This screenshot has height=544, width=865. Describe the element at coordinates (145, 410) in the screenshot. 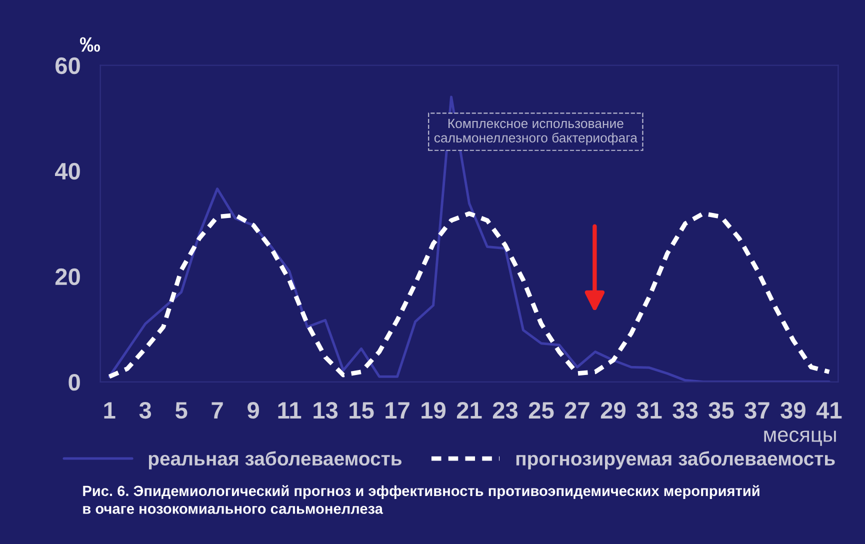

I see `x-tick-label: 3` at that location.